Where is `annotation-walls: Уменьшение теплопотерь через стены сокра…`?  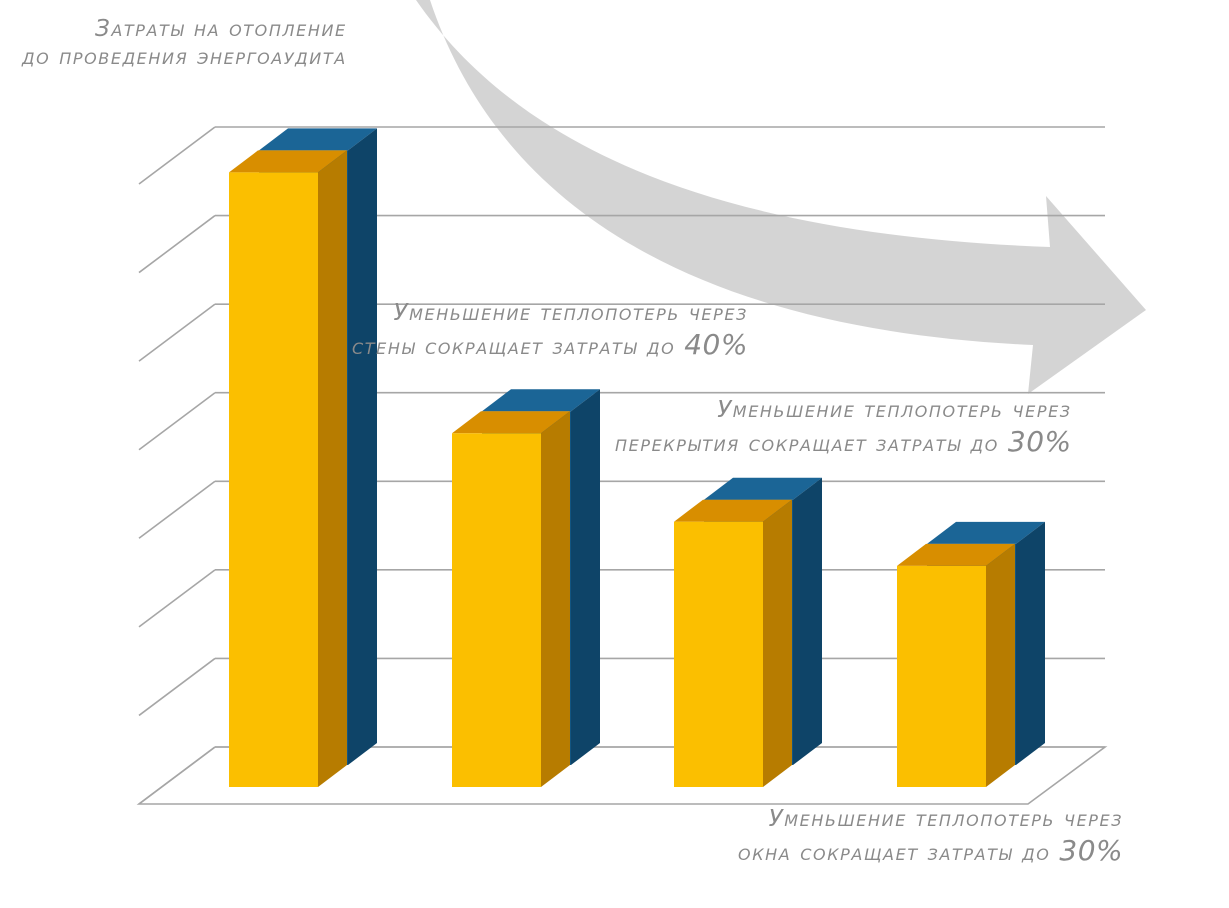 annotation-walls: Уменьшение теплопотерь через стены сокра… is located at coordinates (550, 330).